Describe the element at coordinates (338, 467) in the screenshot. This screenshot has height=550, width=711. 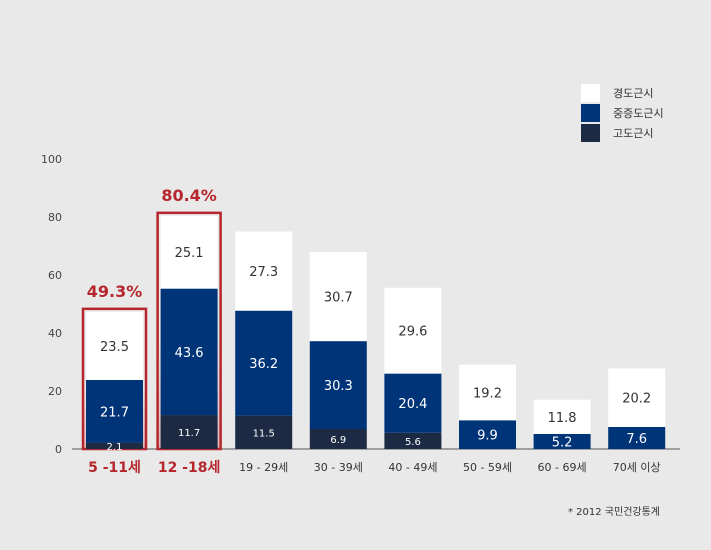
I see `category-label: 30 - 39세` at that location.